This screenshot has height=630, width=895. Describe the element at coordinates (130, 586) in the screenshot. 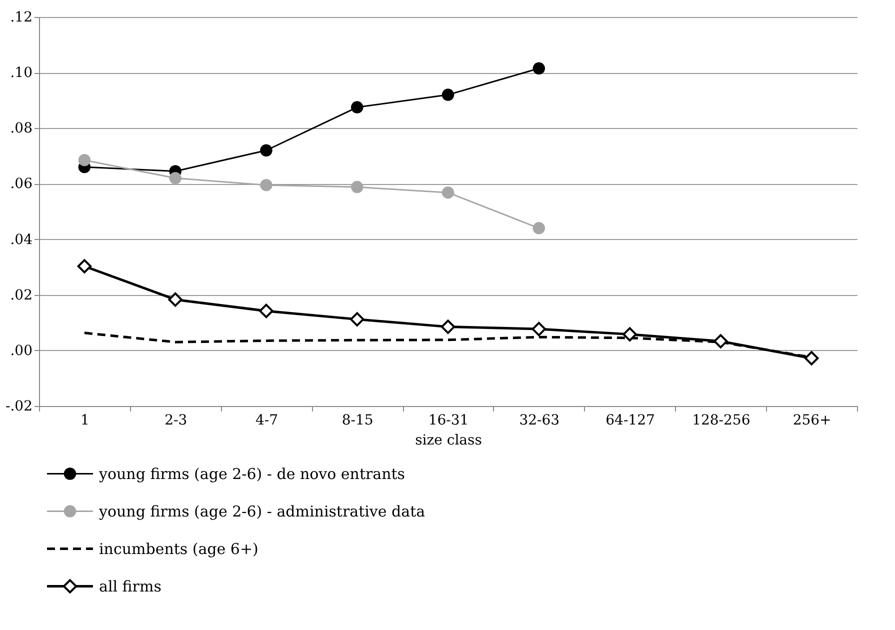

I see `legend-label: all firms` at that location.